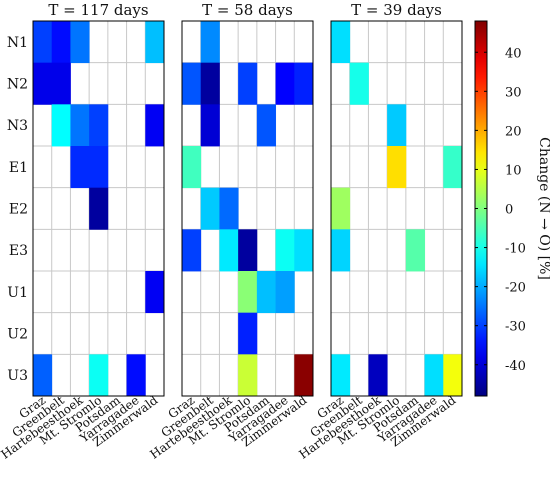 This screenshot has width=550, height=490. What do you see at coordinates (396, 10) in the screenshot?
I see `panel-title: T = 39 days` at bounding box center [396, 10].